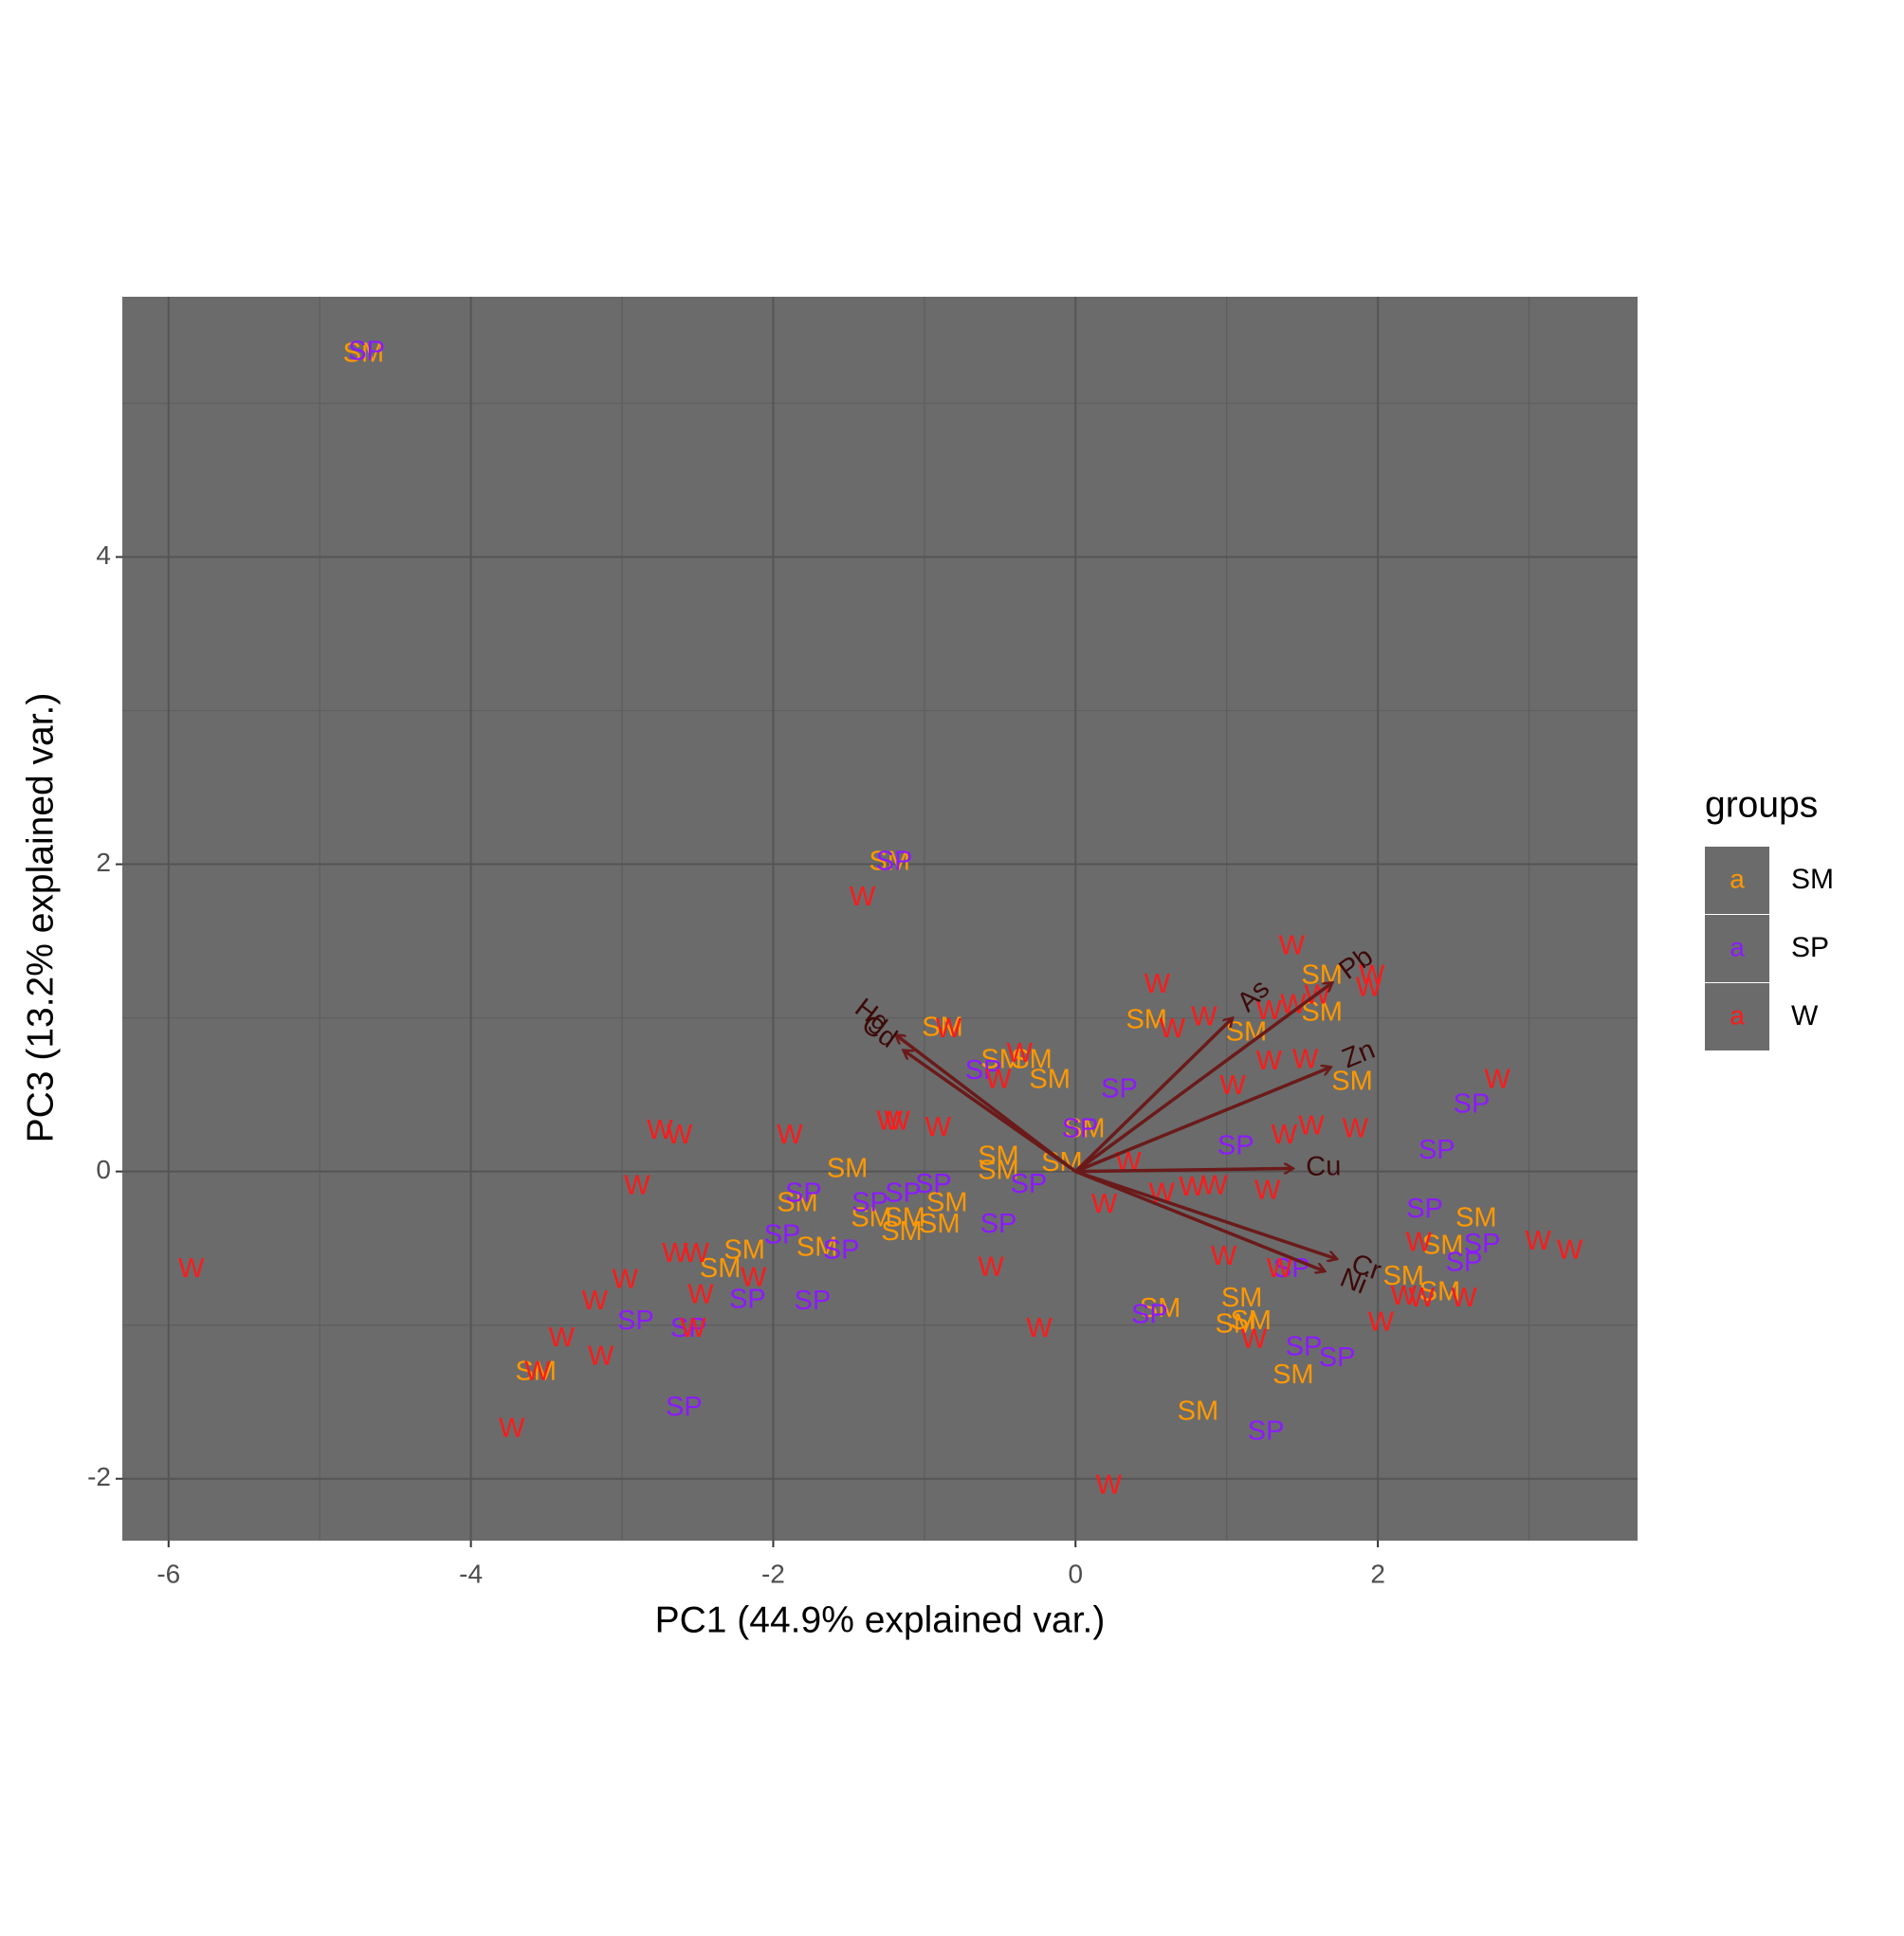 The image size is (1904, 1936). I want to click on legend-label: W, so click(1805, 1016).